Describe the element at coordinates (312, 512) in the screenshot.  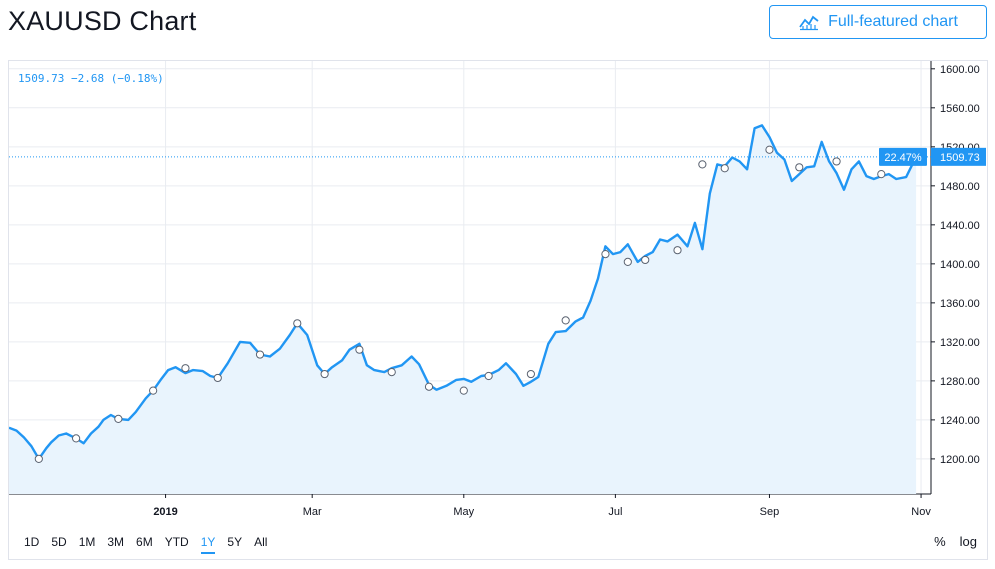
I see `x-tick-label: Mar` at that location.